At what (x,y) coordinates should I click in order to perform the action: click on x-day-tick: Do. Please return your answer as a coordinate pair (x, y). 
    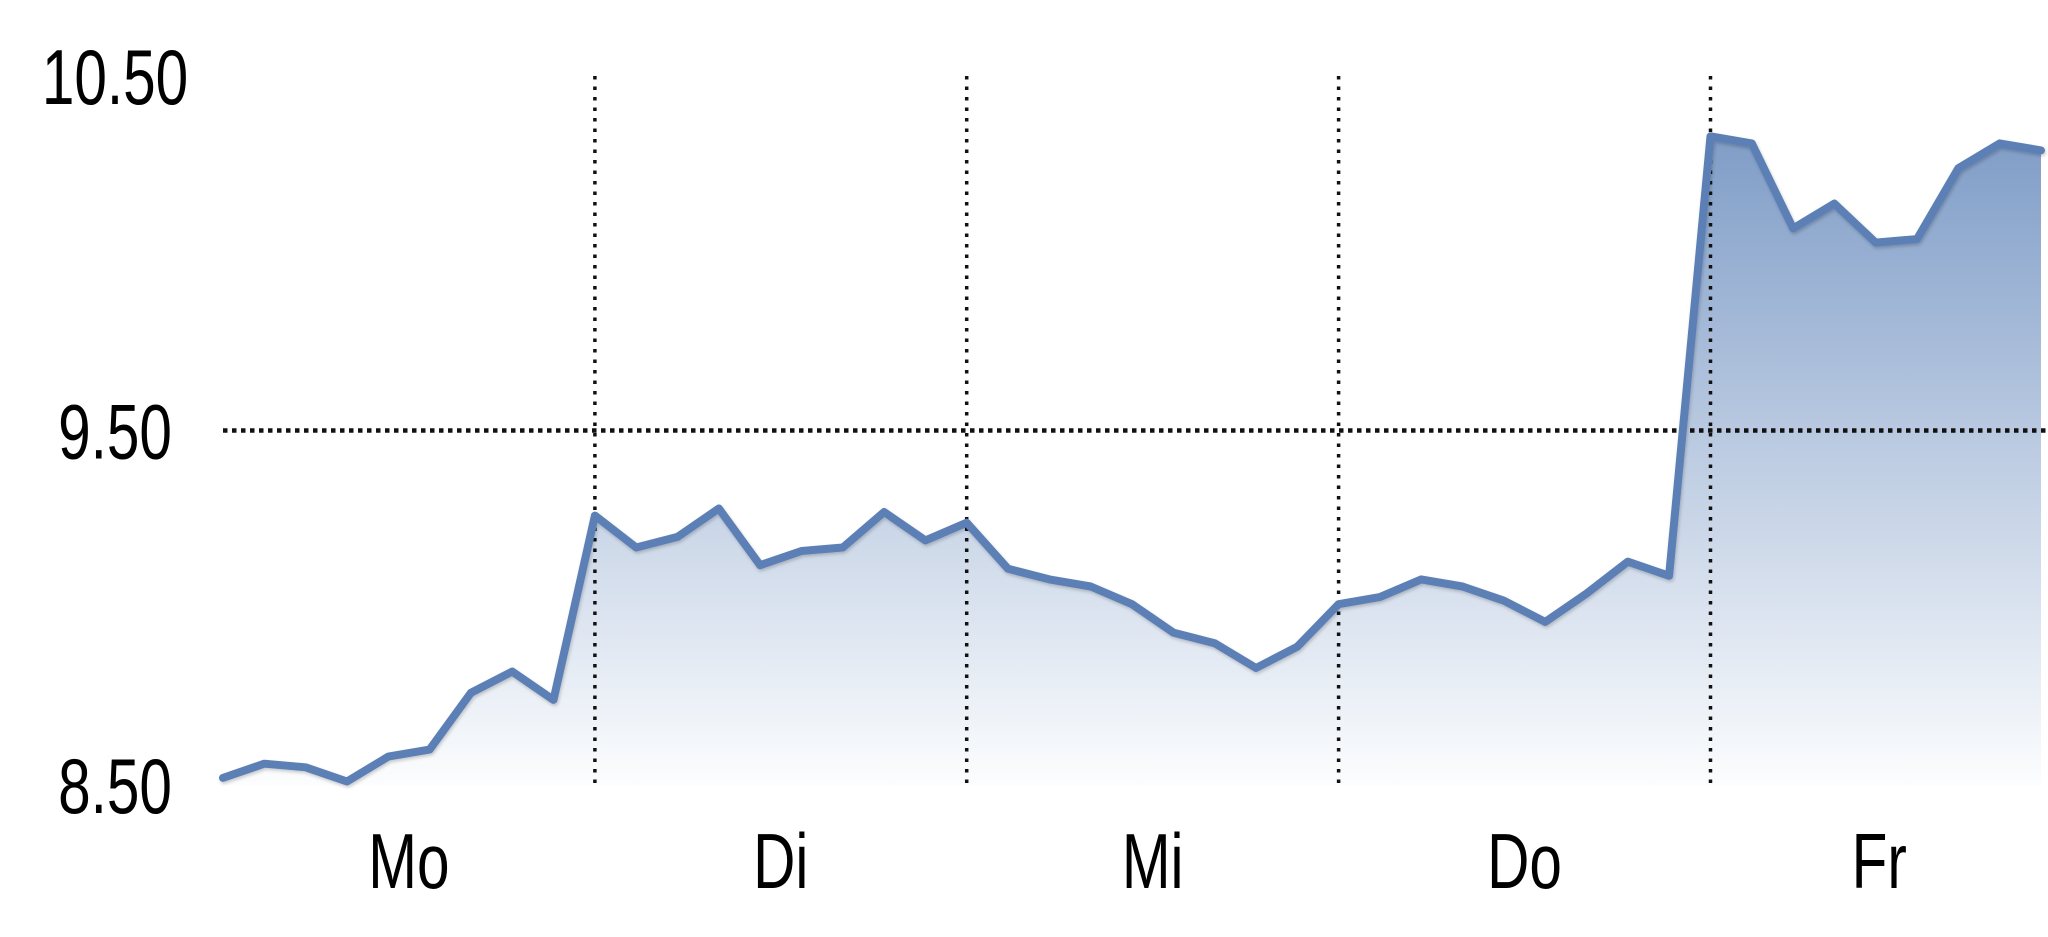
    Looking at the image, I should click on (1524, 861).